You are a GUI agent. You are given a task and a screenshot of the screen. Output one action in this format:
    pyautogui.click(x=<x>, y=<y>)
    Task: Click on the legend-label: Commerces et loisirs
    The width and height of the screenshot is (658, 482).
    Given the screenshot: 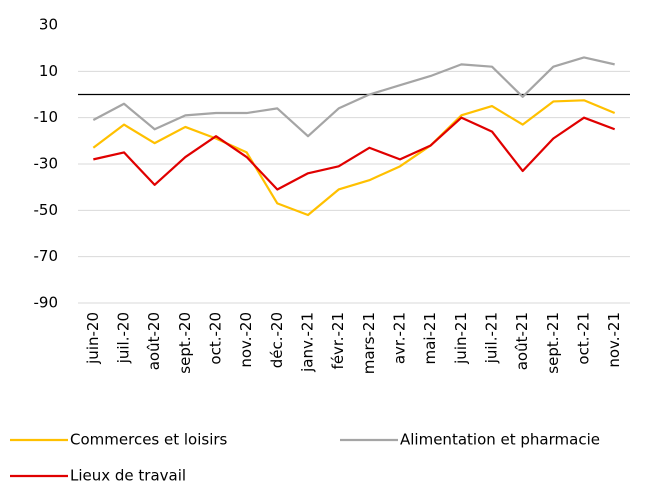 What is the action you would take?
    pyautogui.click(x=149, y=440)
    